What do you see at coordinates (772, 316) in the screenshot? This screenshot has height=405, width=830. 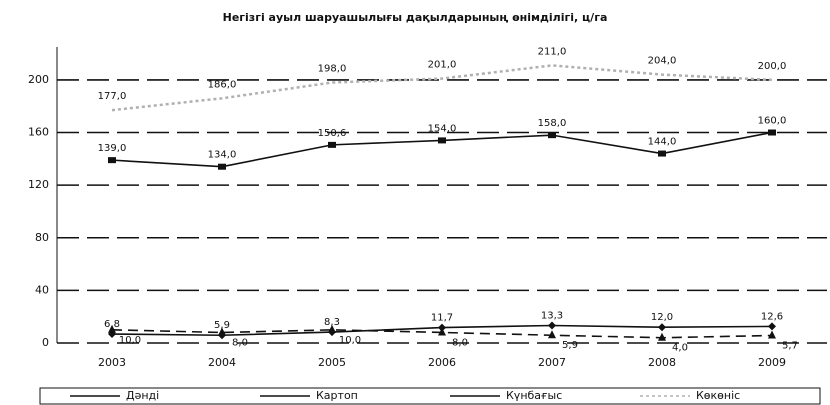 I see `data-label: 12,6` at bounding box center [772, 316].